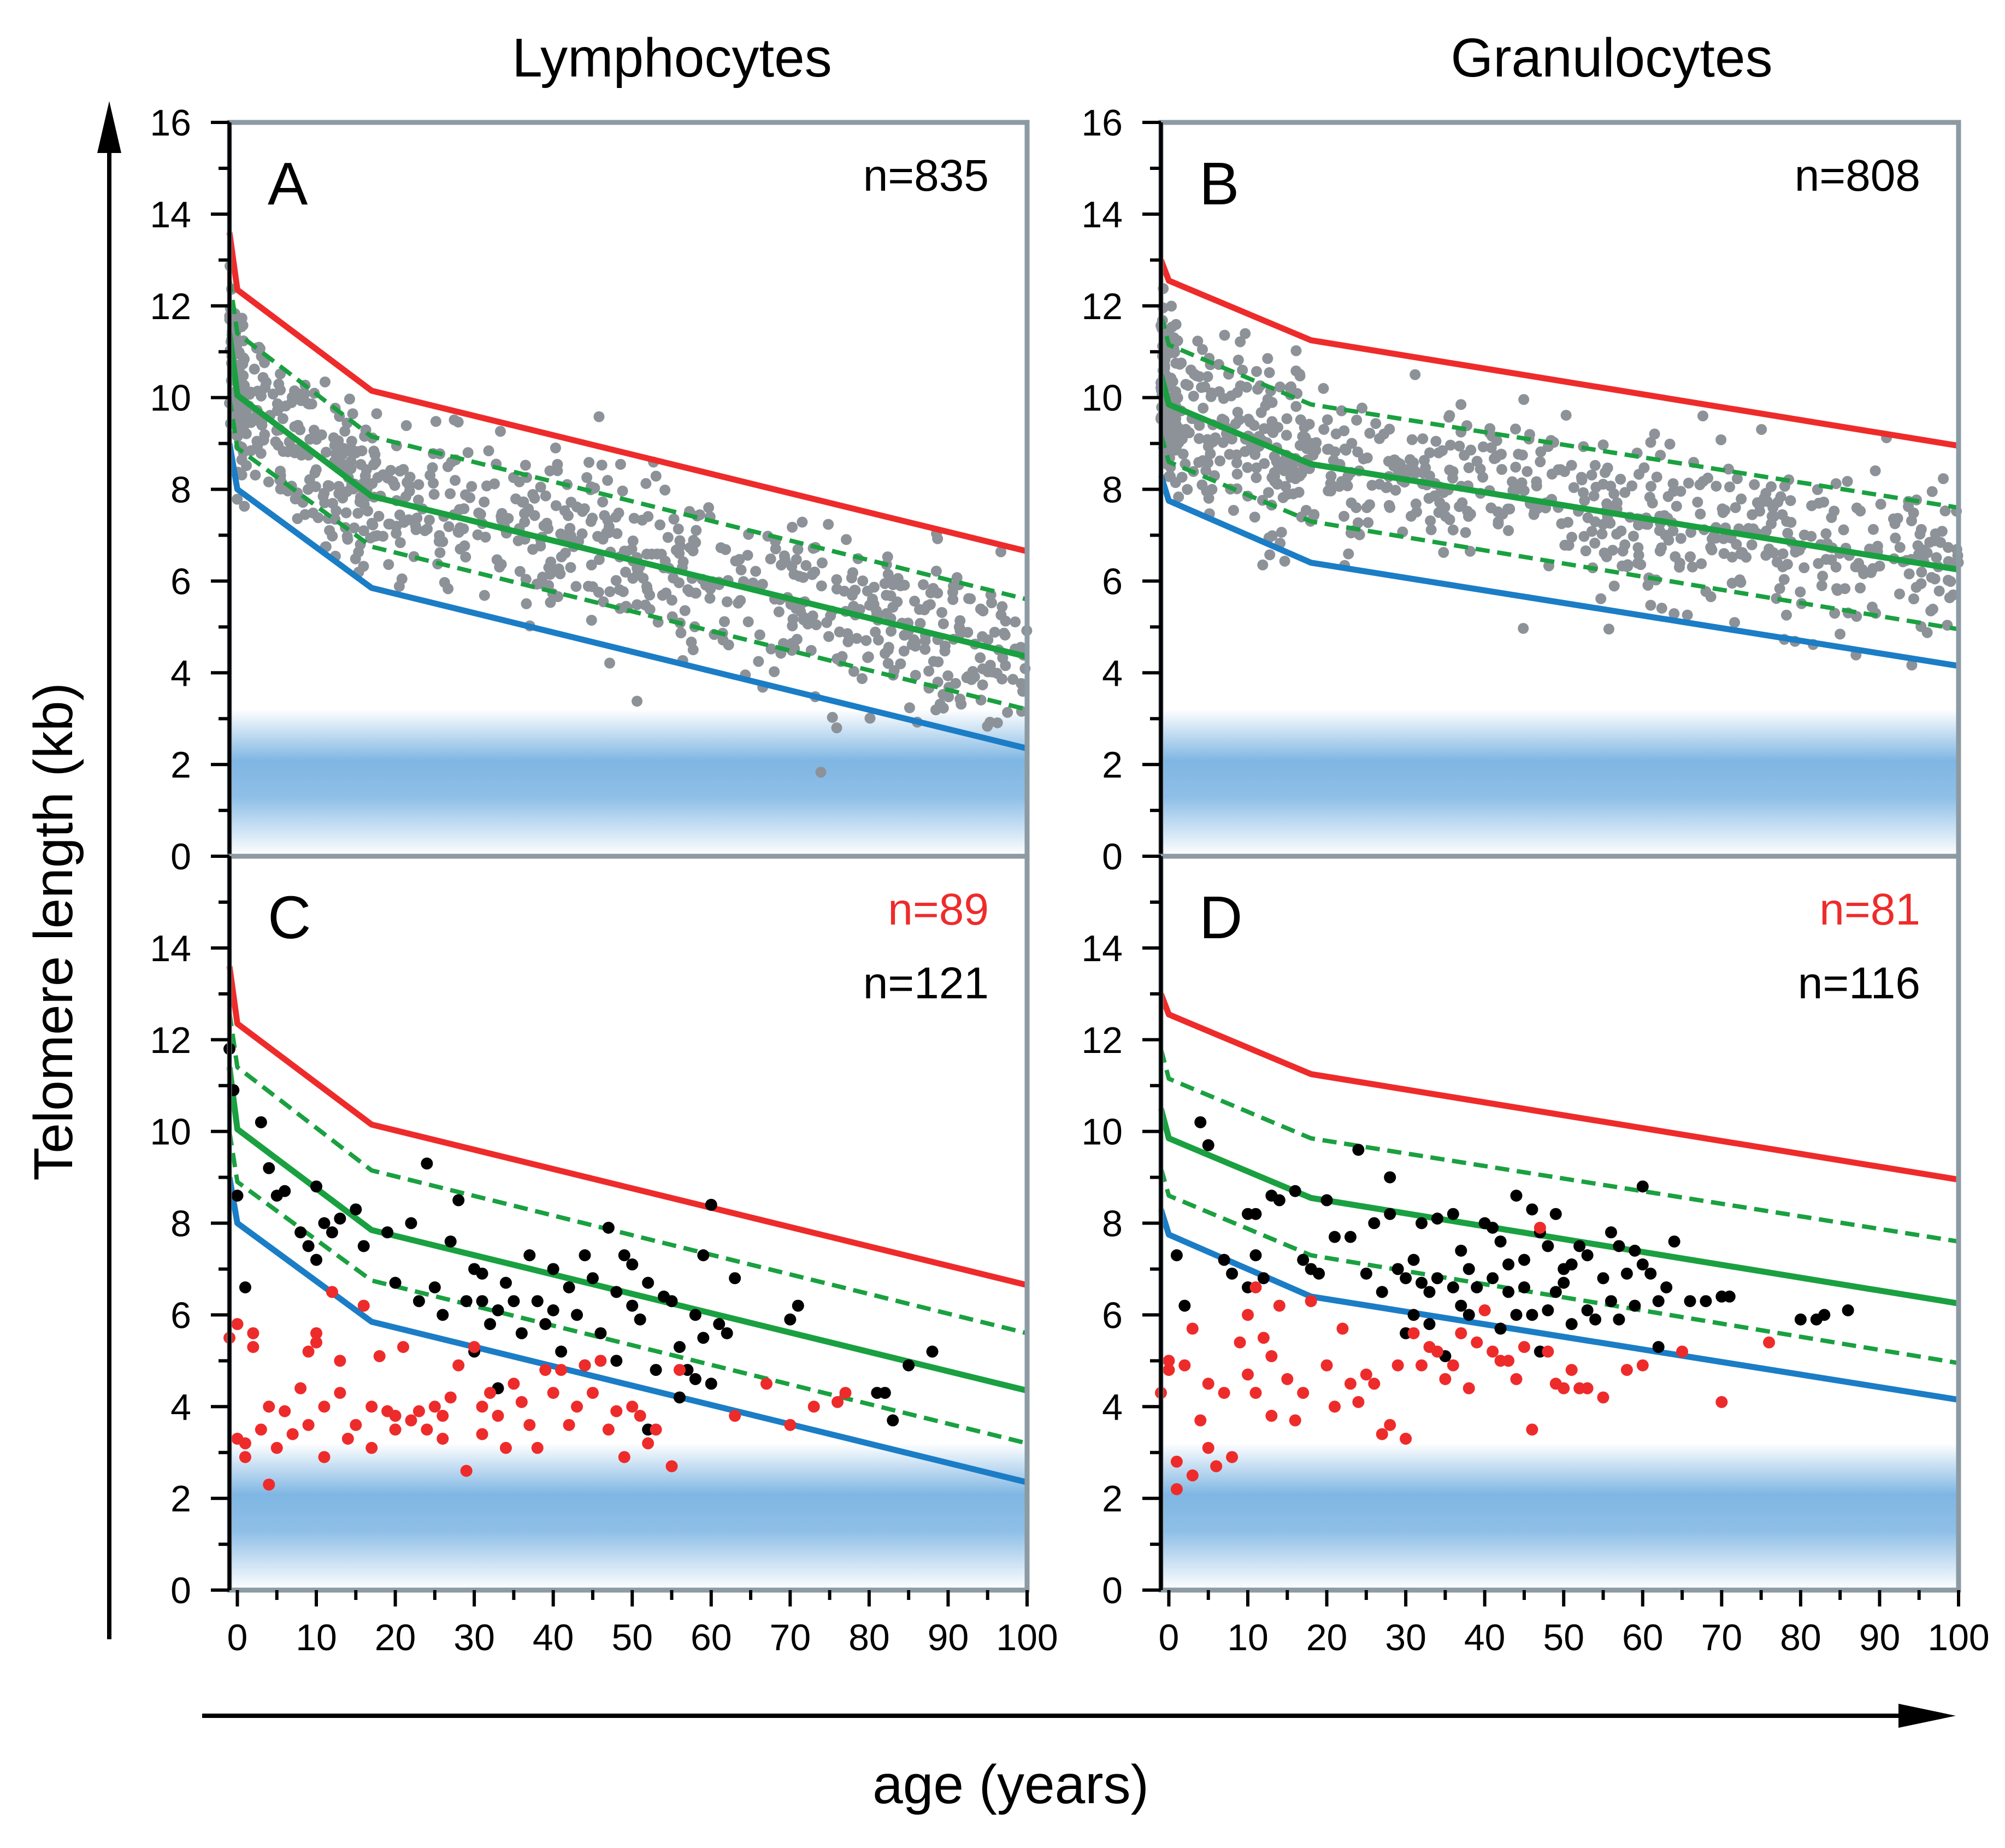  What do you see at coordinates (1559, 1146) in the screenshot?
I see `percentile-line-p90-d` at bounding box center [1559, 1146].